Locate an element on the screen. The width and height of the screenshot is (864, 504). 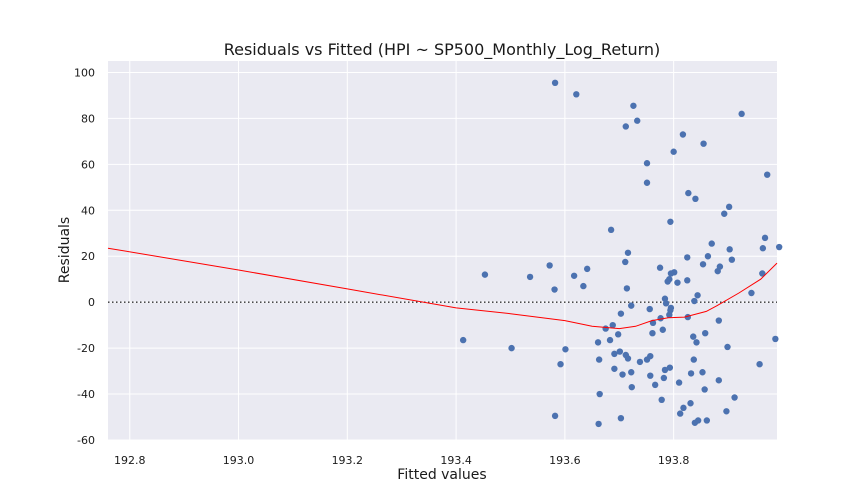
x-tick-label: 192.8 is located at coordinates (130, 460).